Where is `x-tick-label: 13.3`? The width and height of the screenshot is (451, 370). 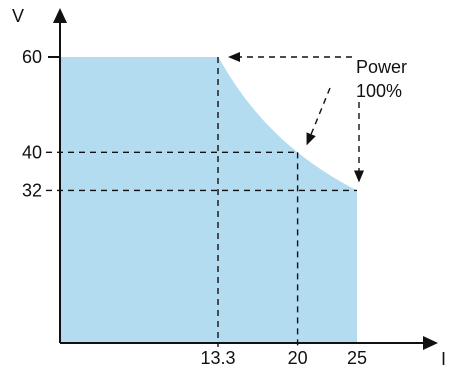 x-tick-label: 13.3 is located at coordinates (217, 358).